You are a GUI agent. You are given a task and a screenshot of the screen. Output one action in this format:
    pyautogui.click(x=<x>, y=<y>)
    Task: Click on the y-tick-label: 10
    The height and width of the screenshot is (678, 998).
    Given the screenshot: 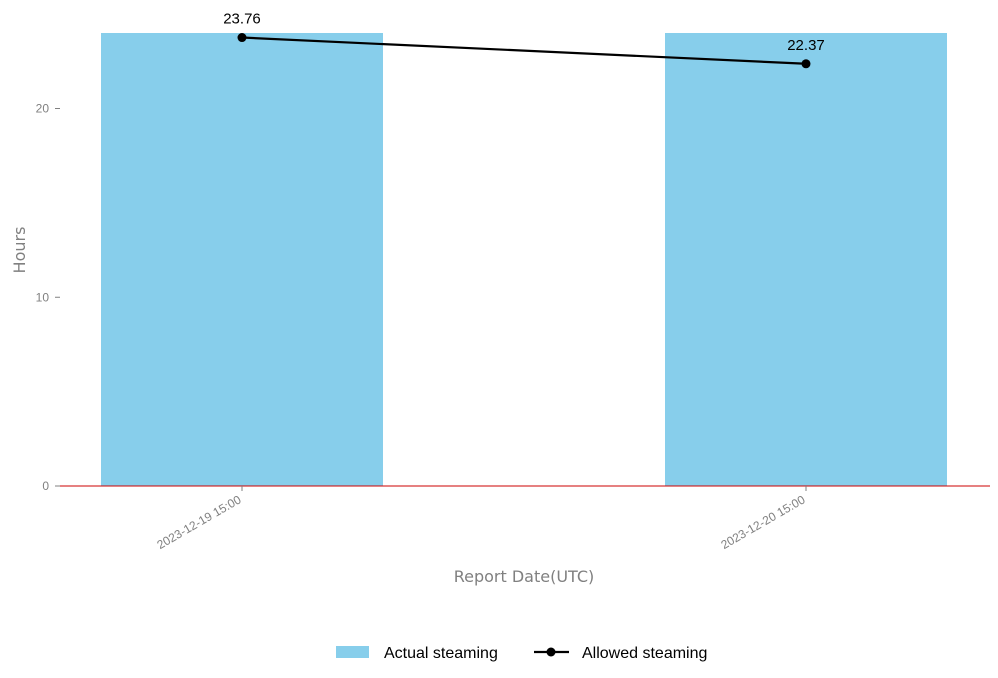 What is the action you would take?
    pyautogui.click(x=43, y=297)
    